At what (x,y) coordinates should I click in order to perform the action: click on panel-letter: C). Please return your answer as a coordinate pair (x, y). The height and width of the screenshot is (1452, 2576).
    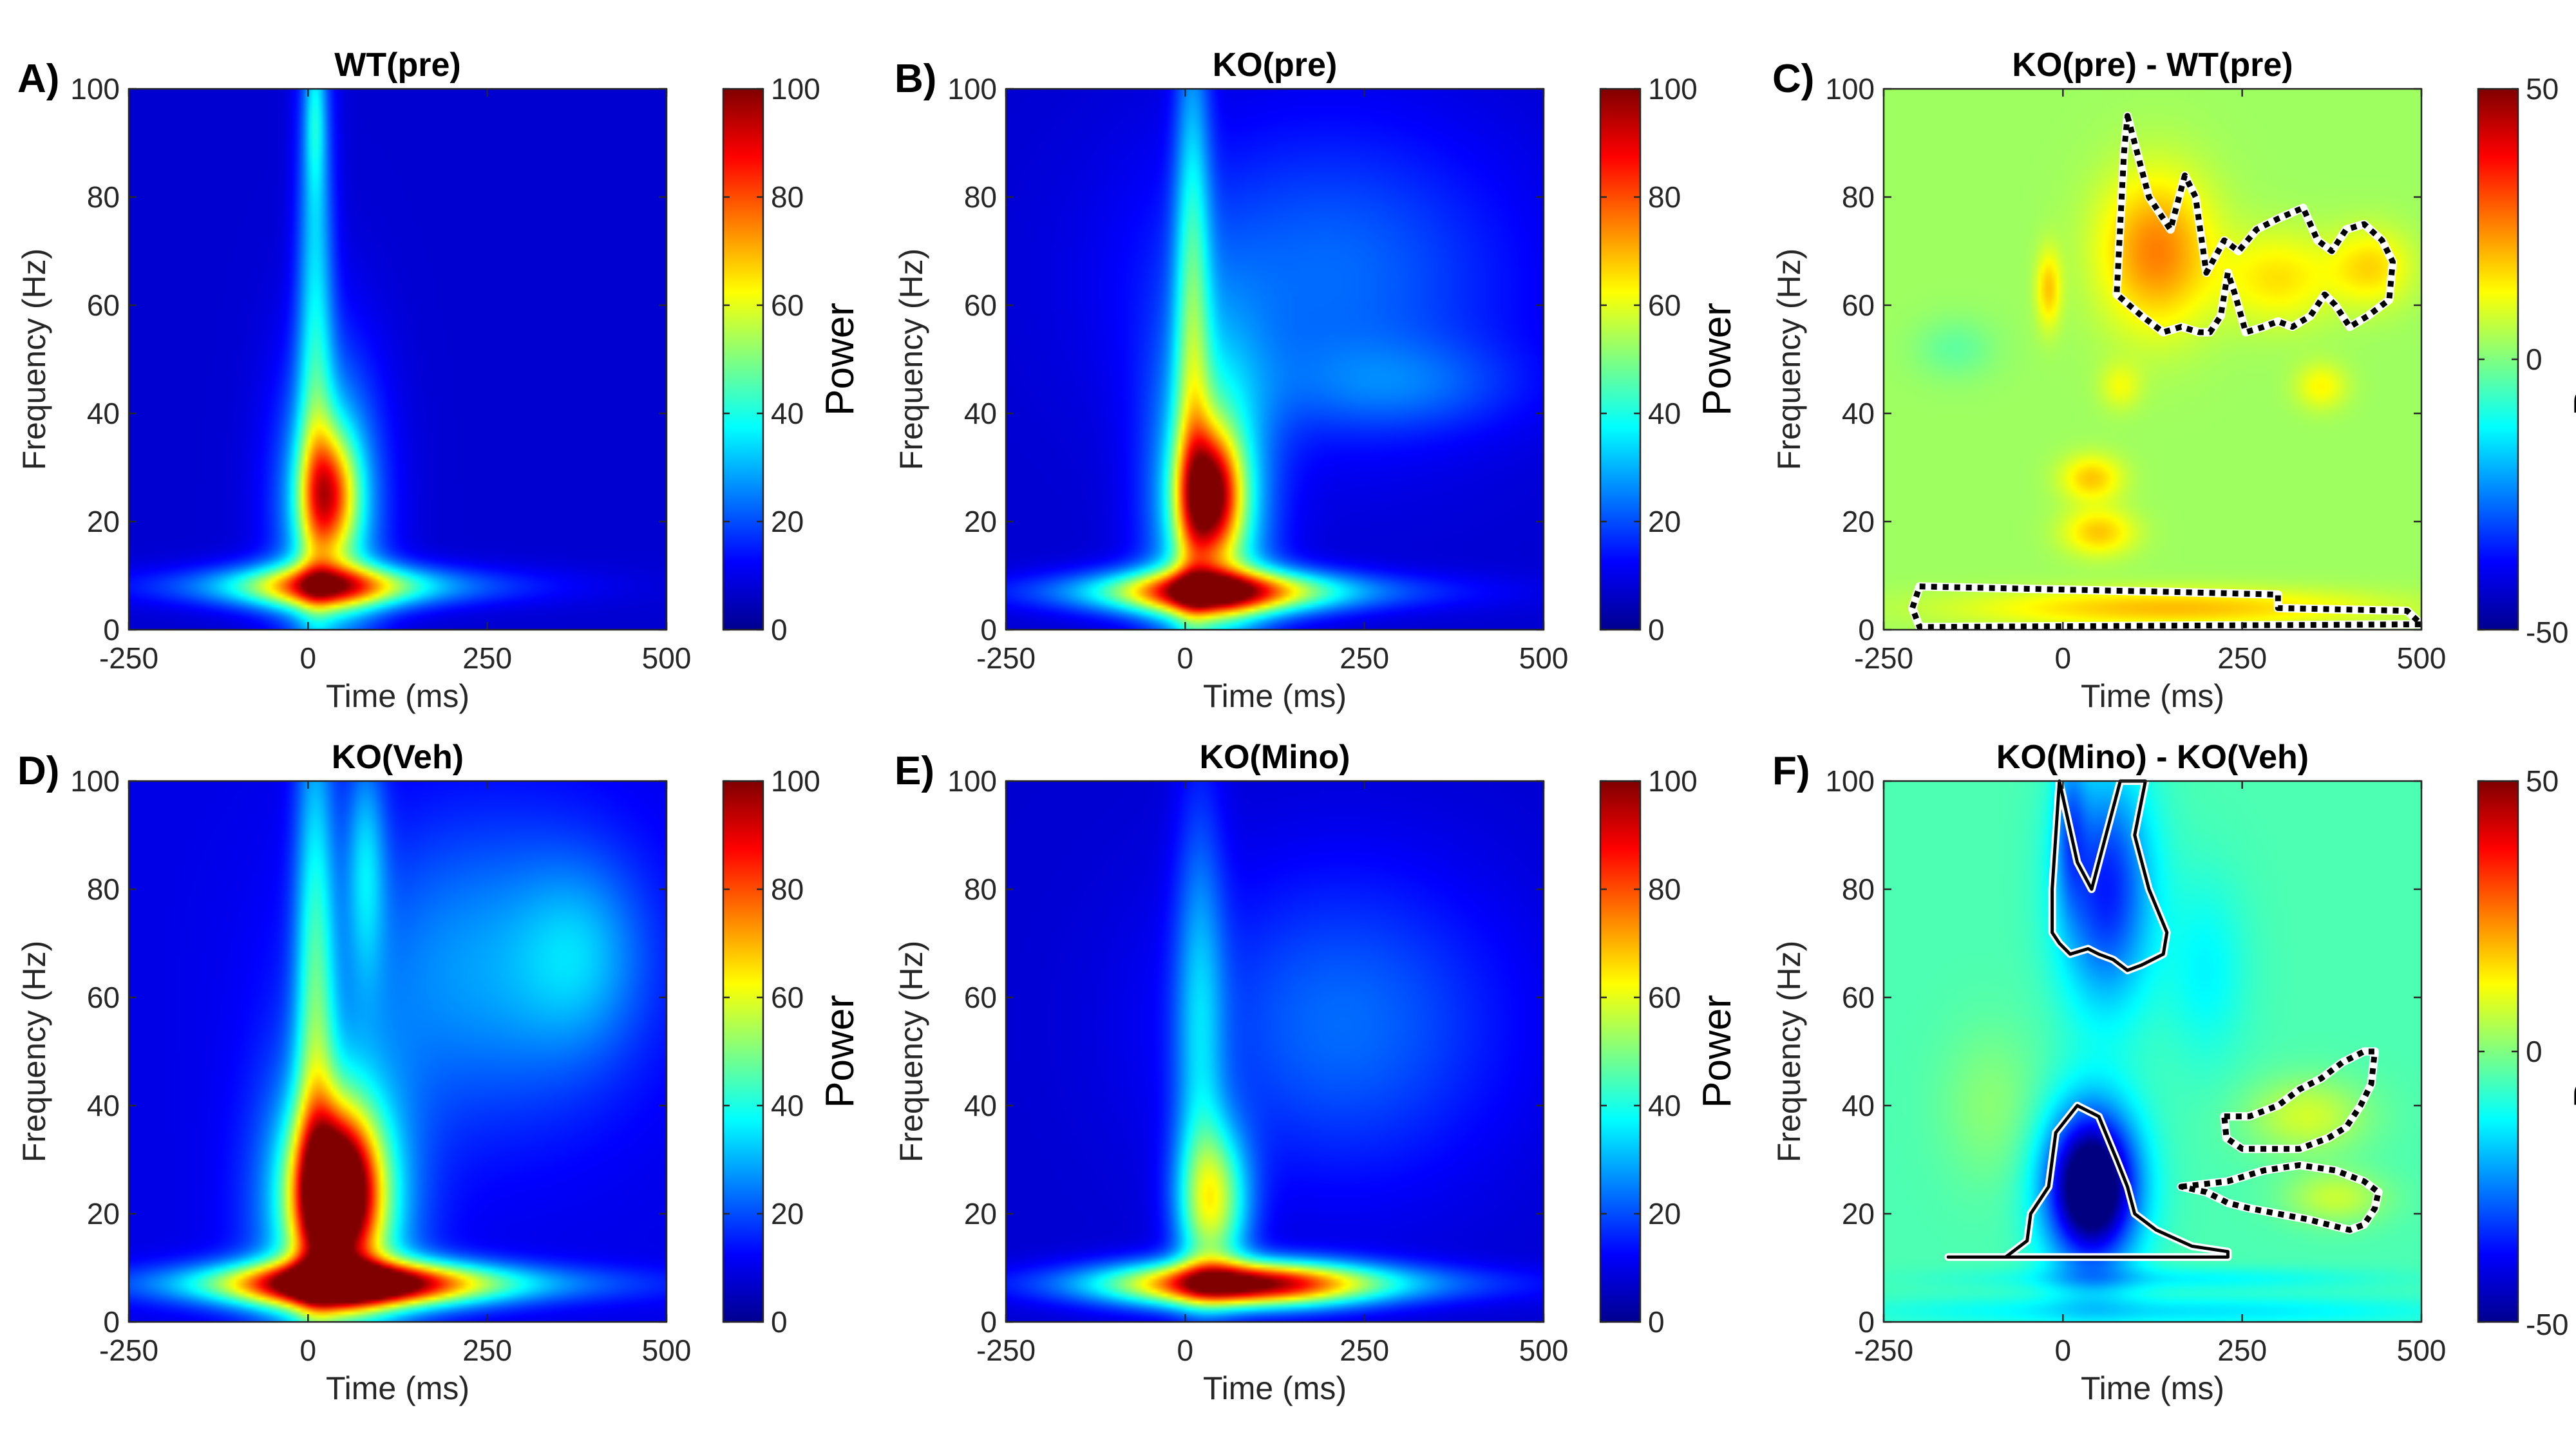
    Looking at the image, I should click on (1793, 79).